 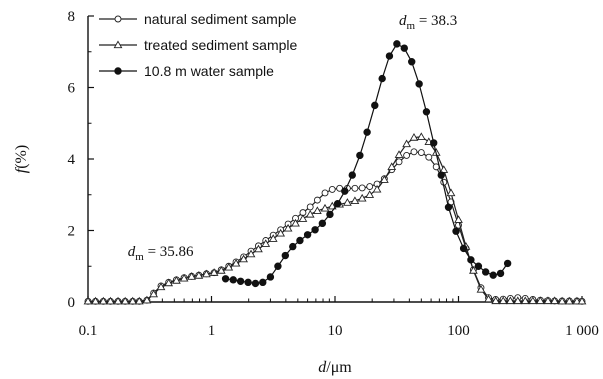 I want to click on y-axis-label: f(%), so click(x=21, y=159).